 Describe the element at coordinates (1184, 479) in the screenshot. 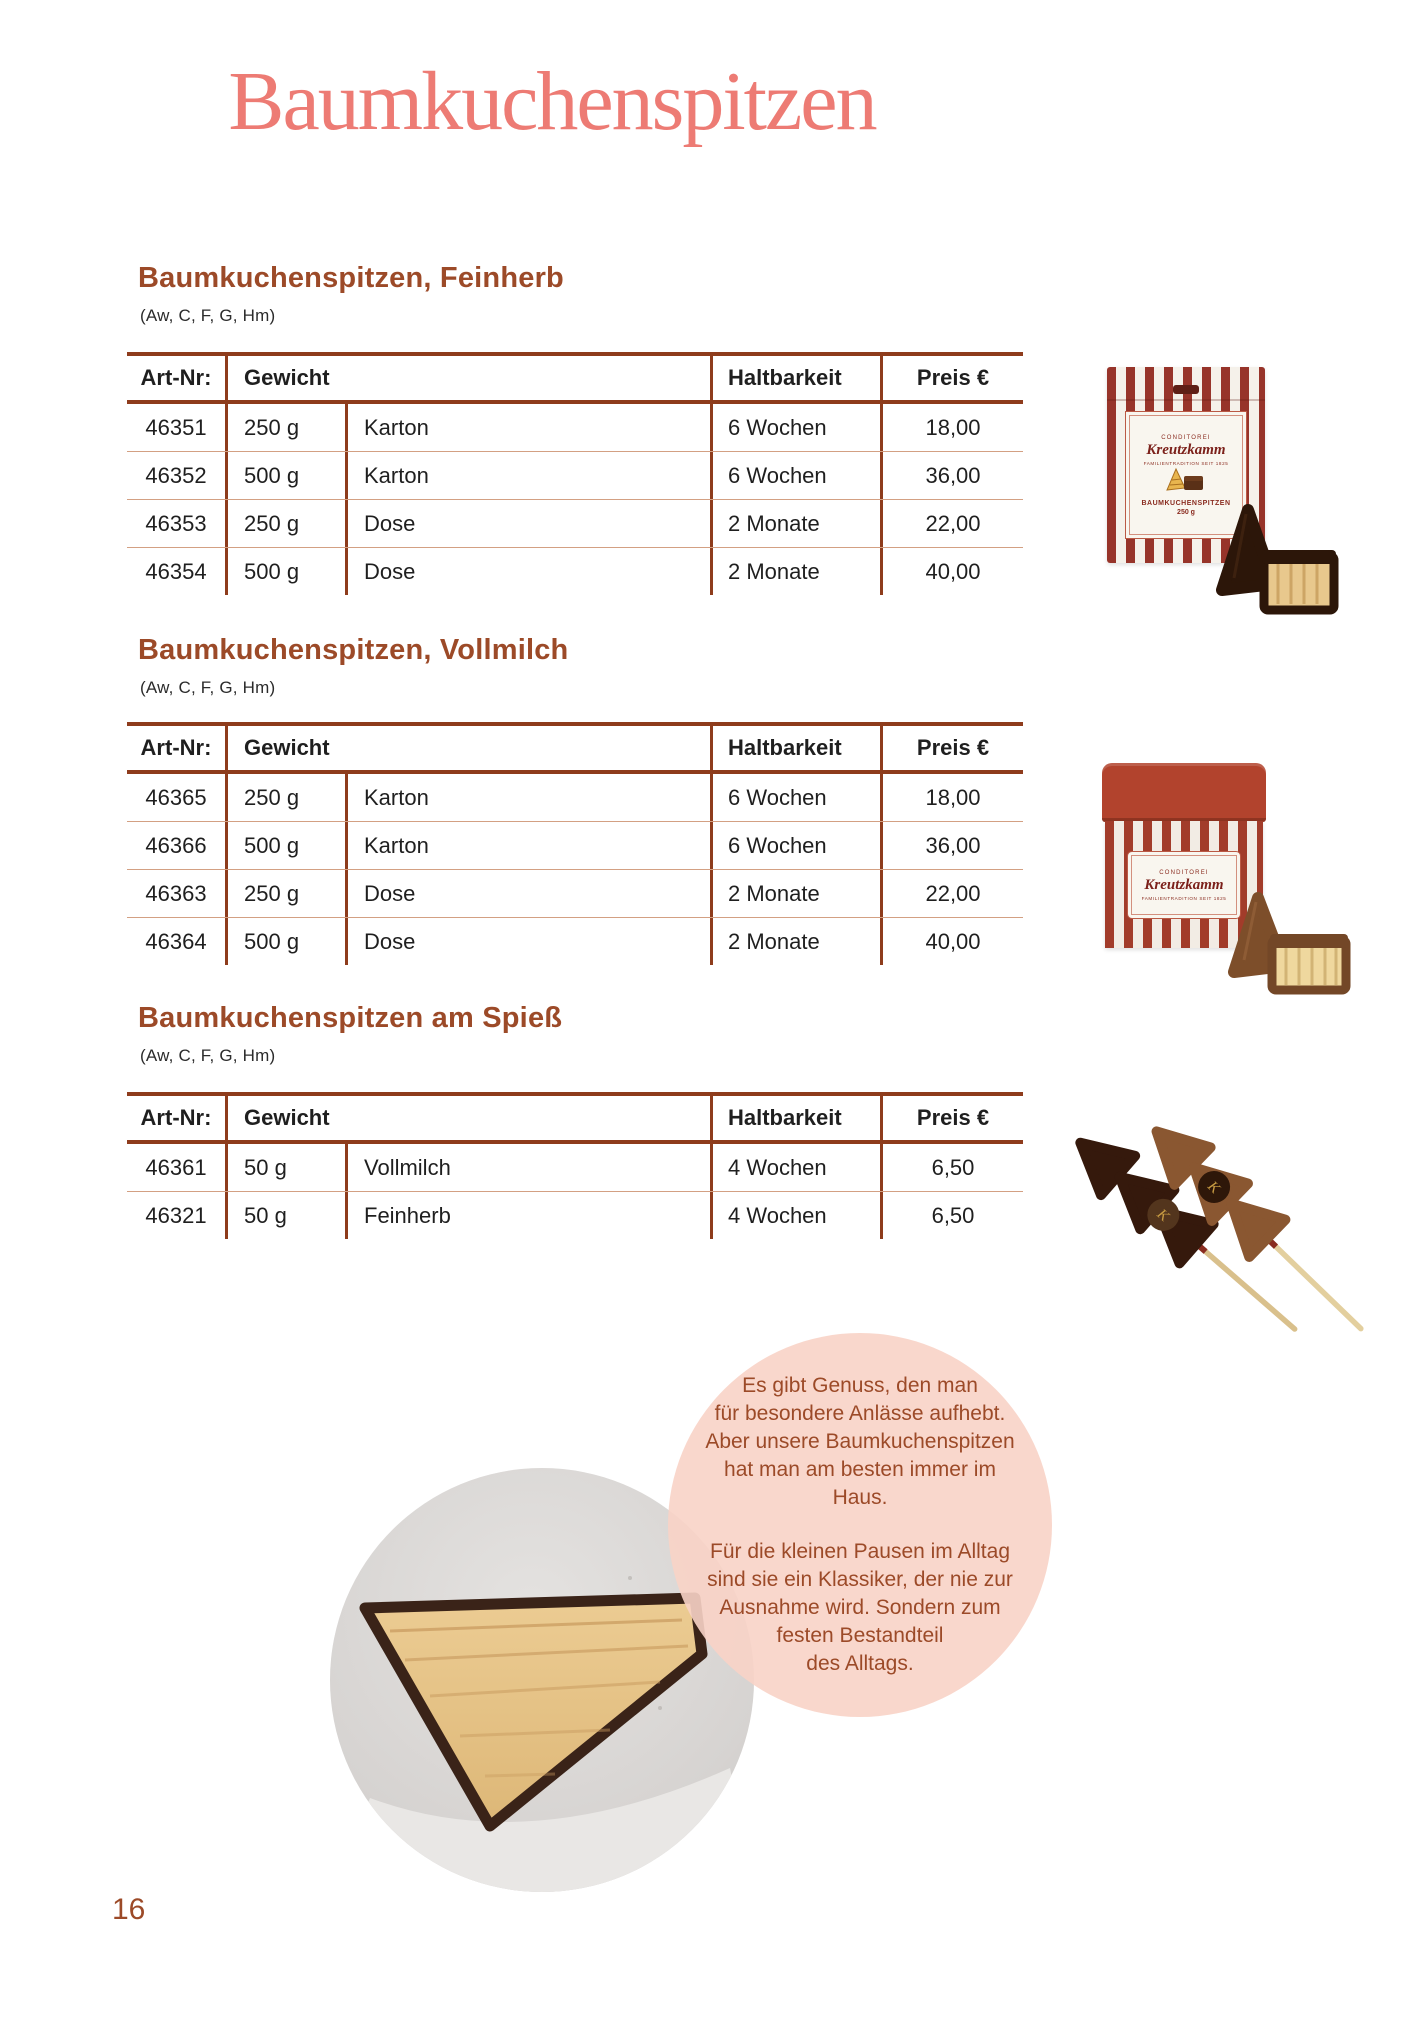

I see `label-cake-illustration` at that location.